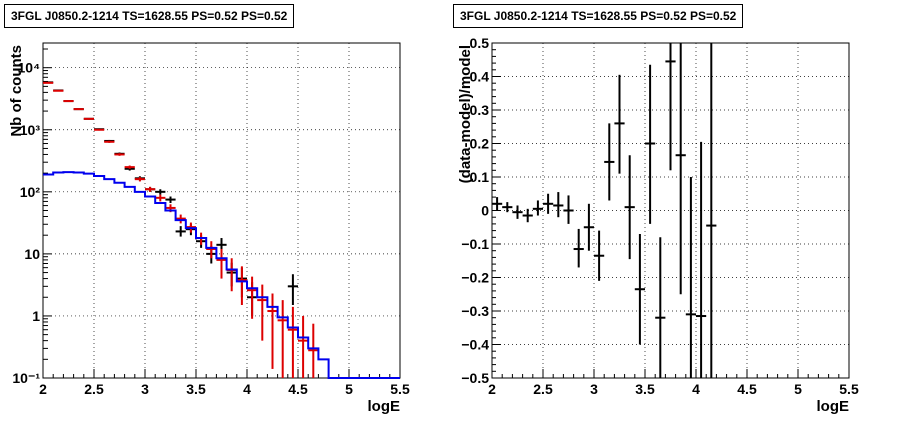  What do you see at coordinates (400, 389) in the screenshot?
I see `counts-x-tick-label: 5.5` at bounding box center [400, 389].